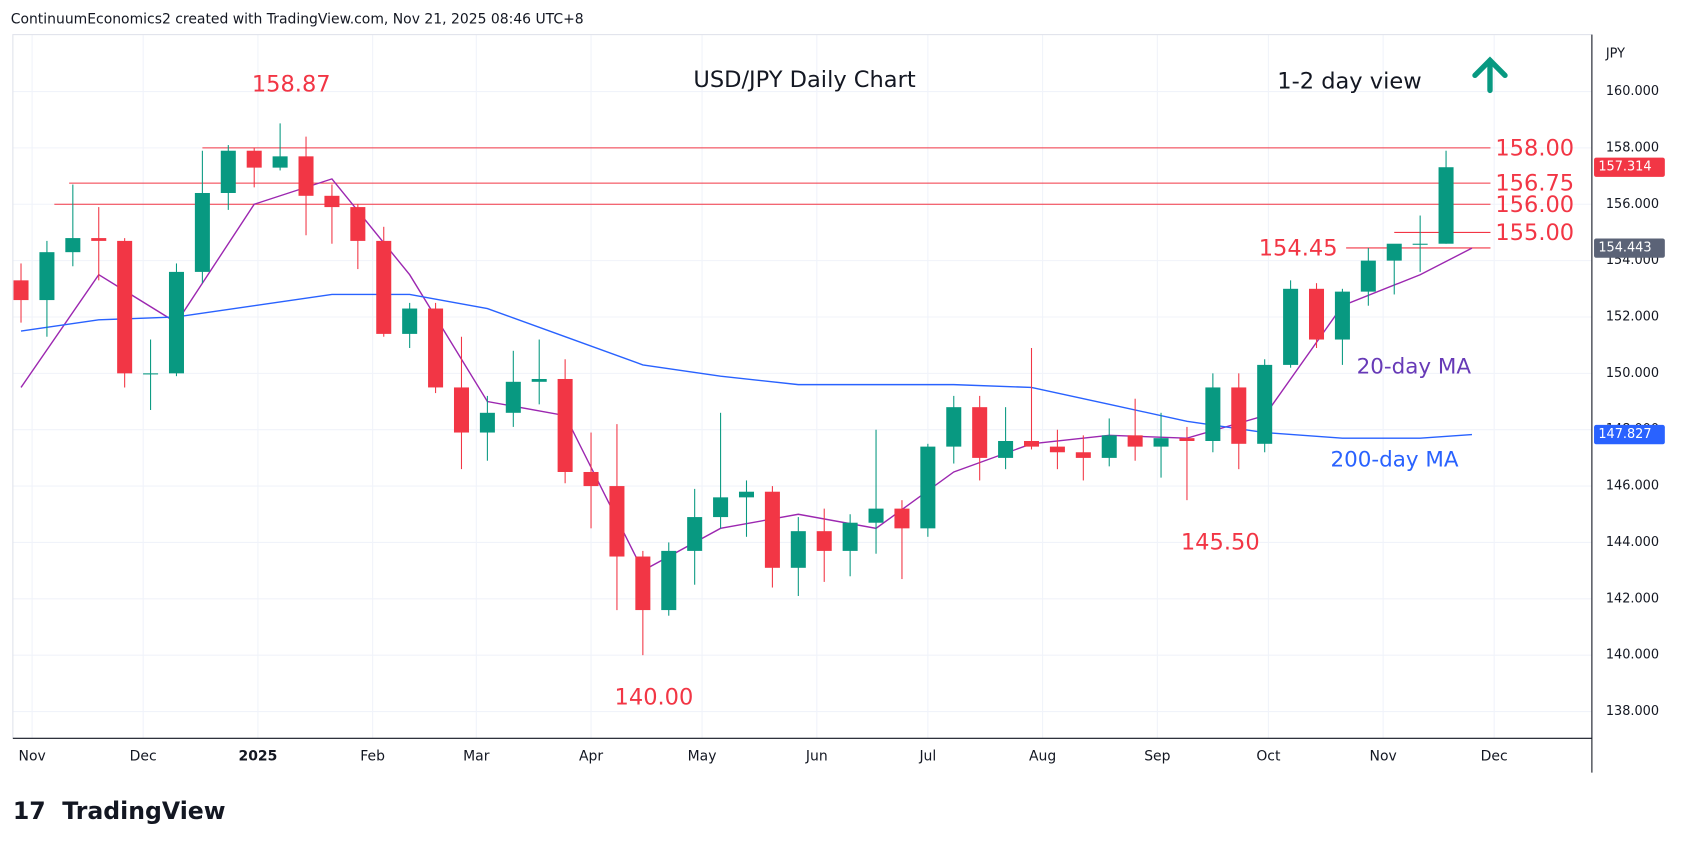 This screenshot has height=848, width=1682. What do you see at coordinates (1632, 316) in the screenshot?
I see `y-tick-label: 152.000` at bounding box center [1632, 316].